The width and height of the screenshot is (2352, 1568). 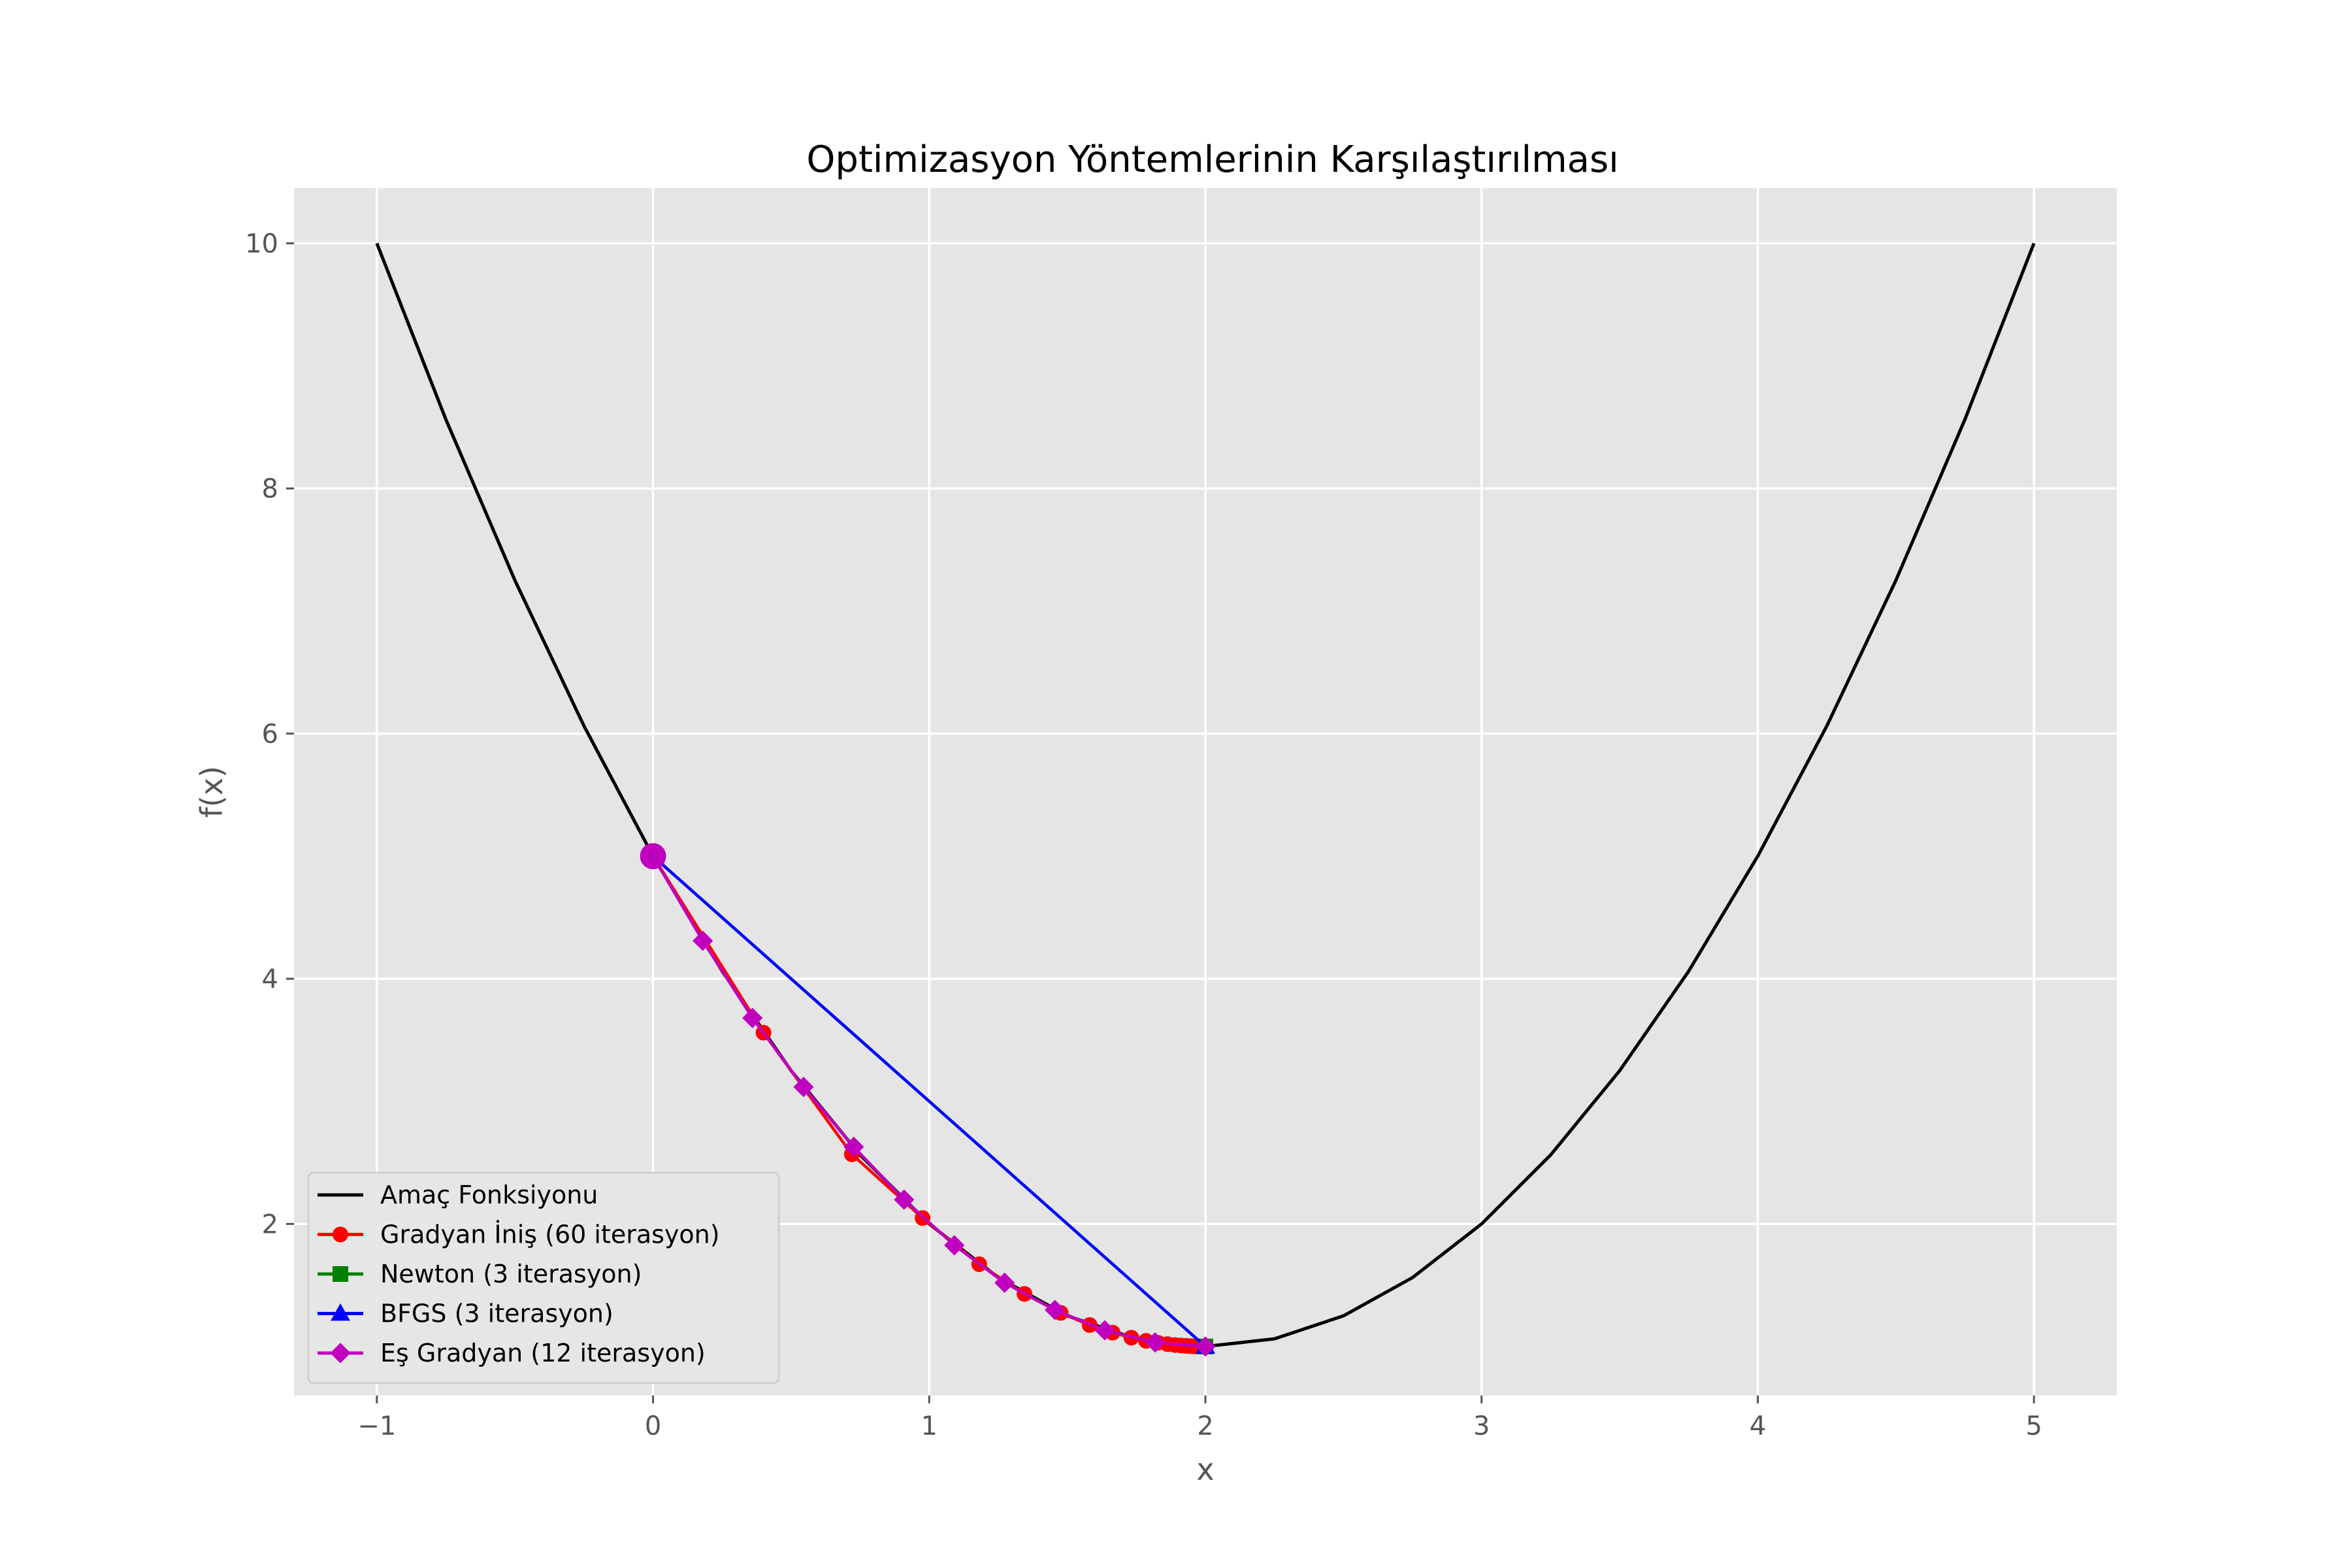 I want to click on y-tick-label: 6, so click(x=270, y=734).